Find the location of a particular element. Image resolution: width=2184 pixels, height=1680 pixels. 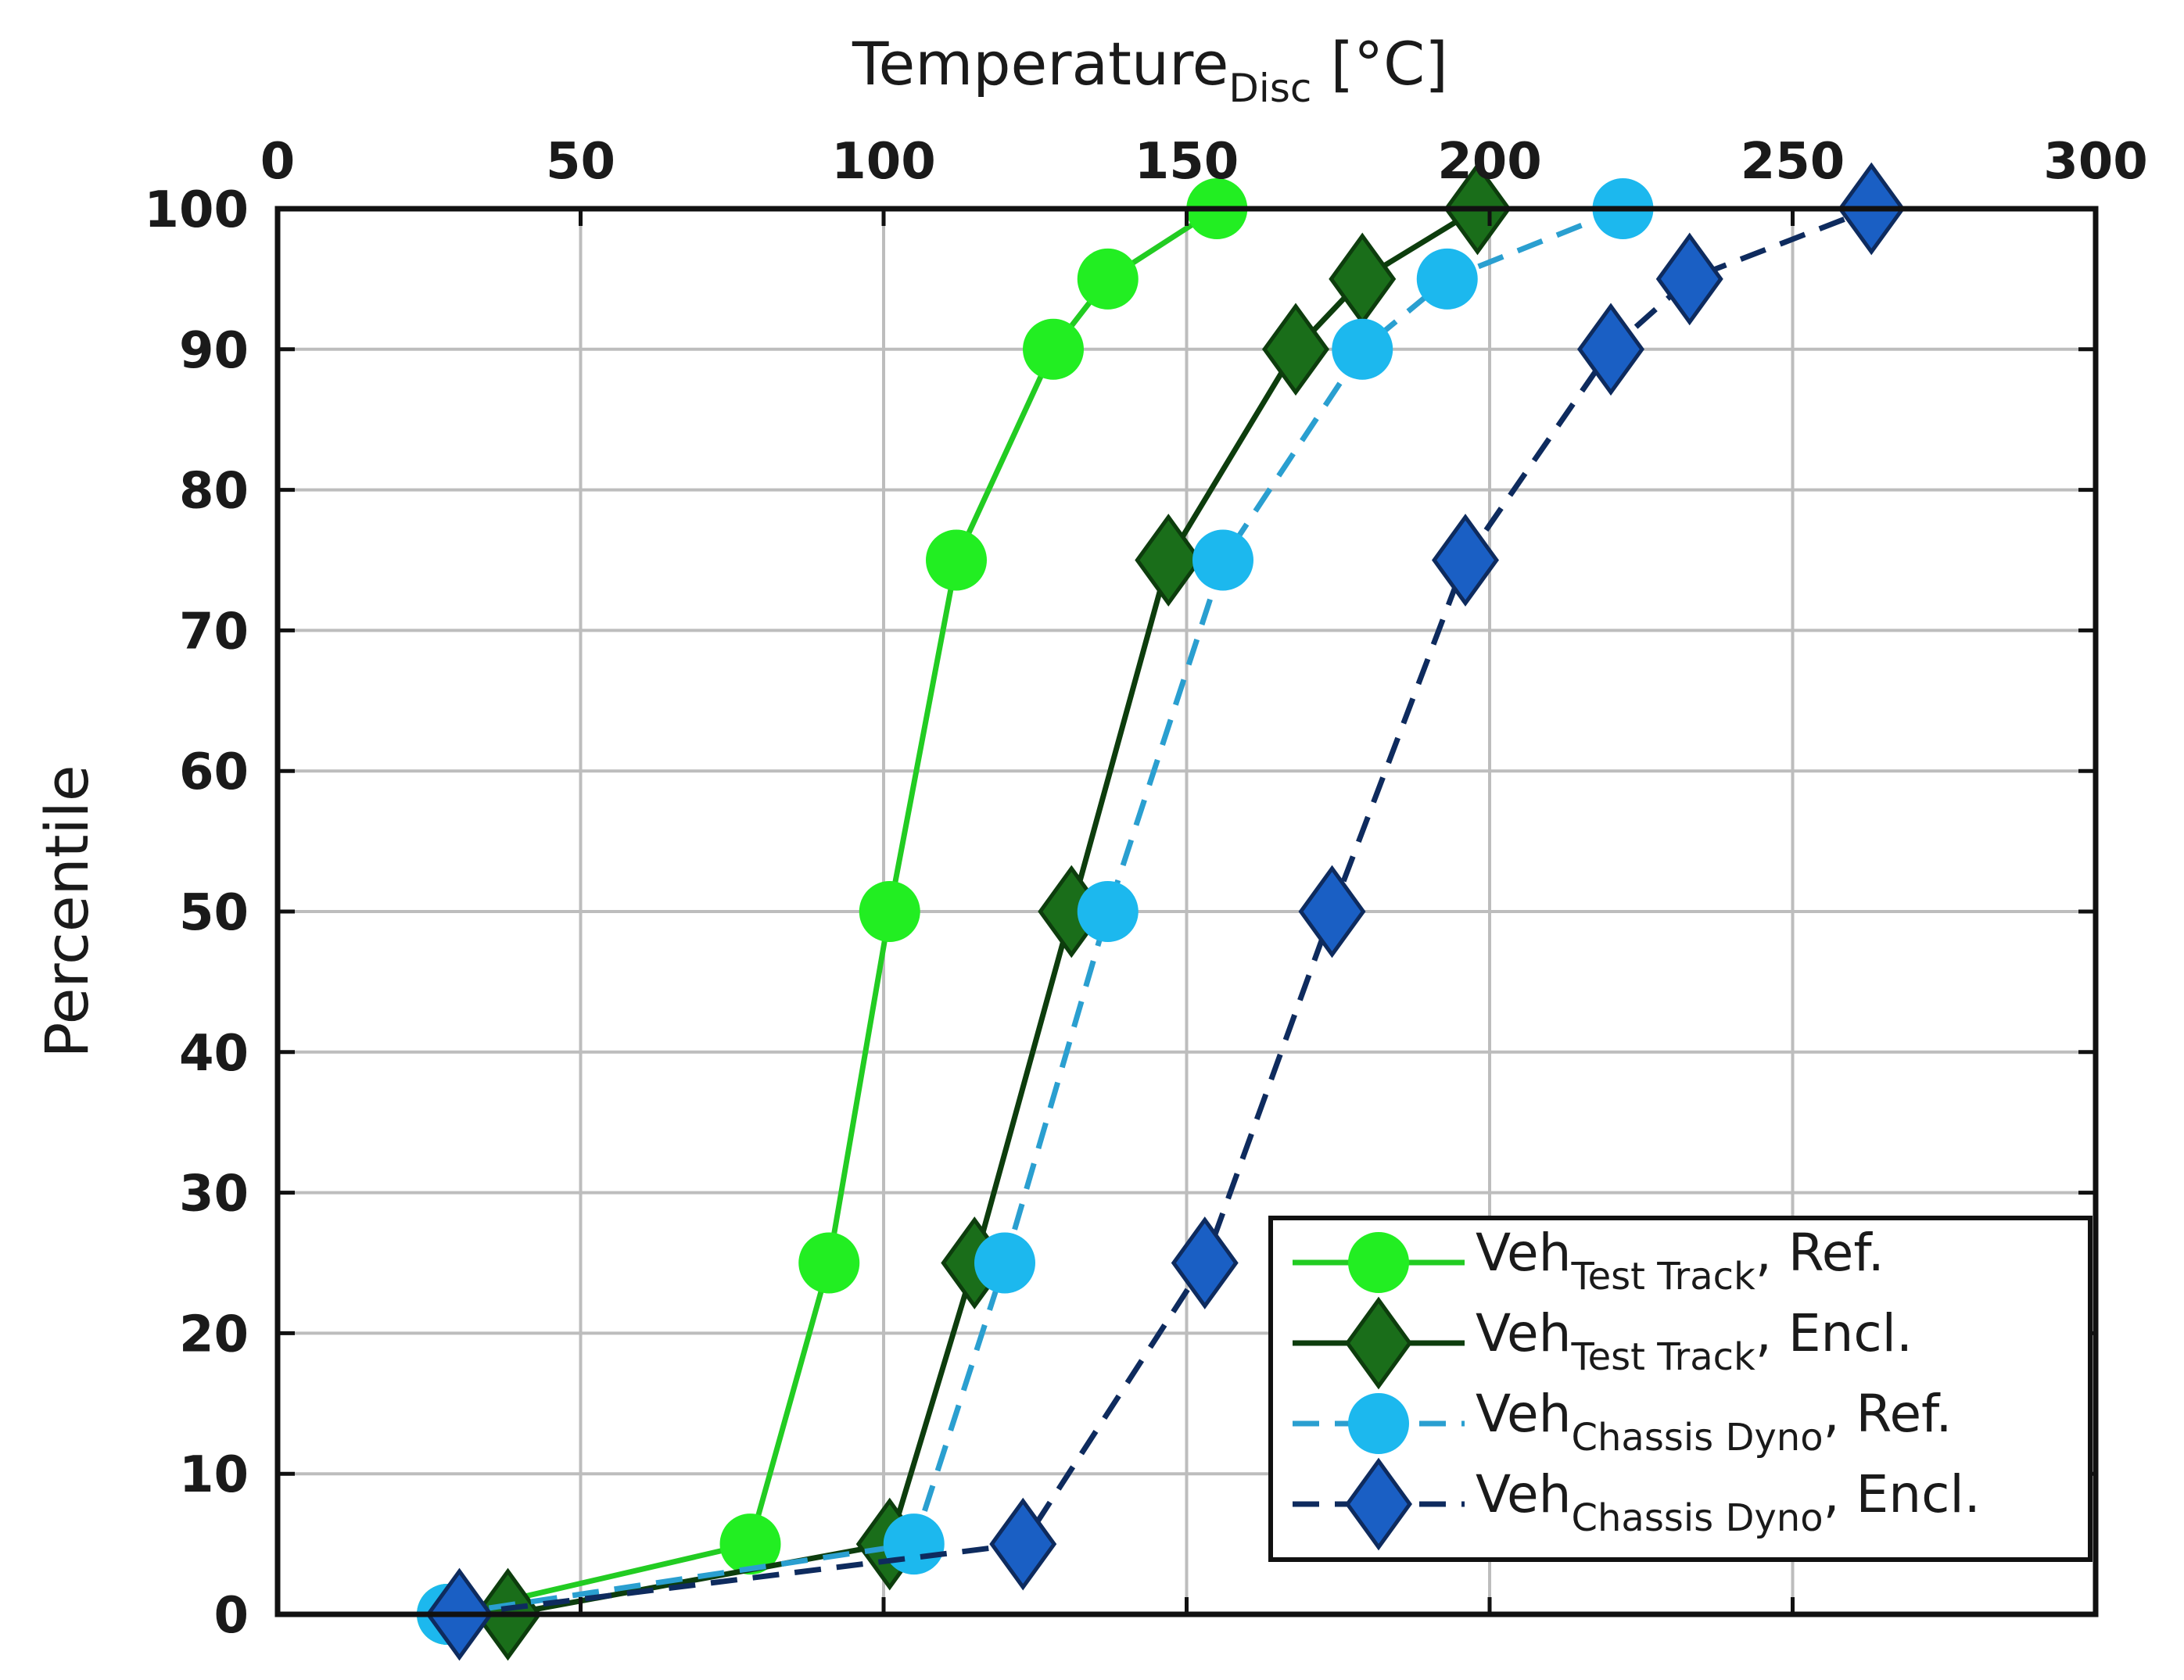

x-tick-label: 250 is located at coordinates (1793, 162).